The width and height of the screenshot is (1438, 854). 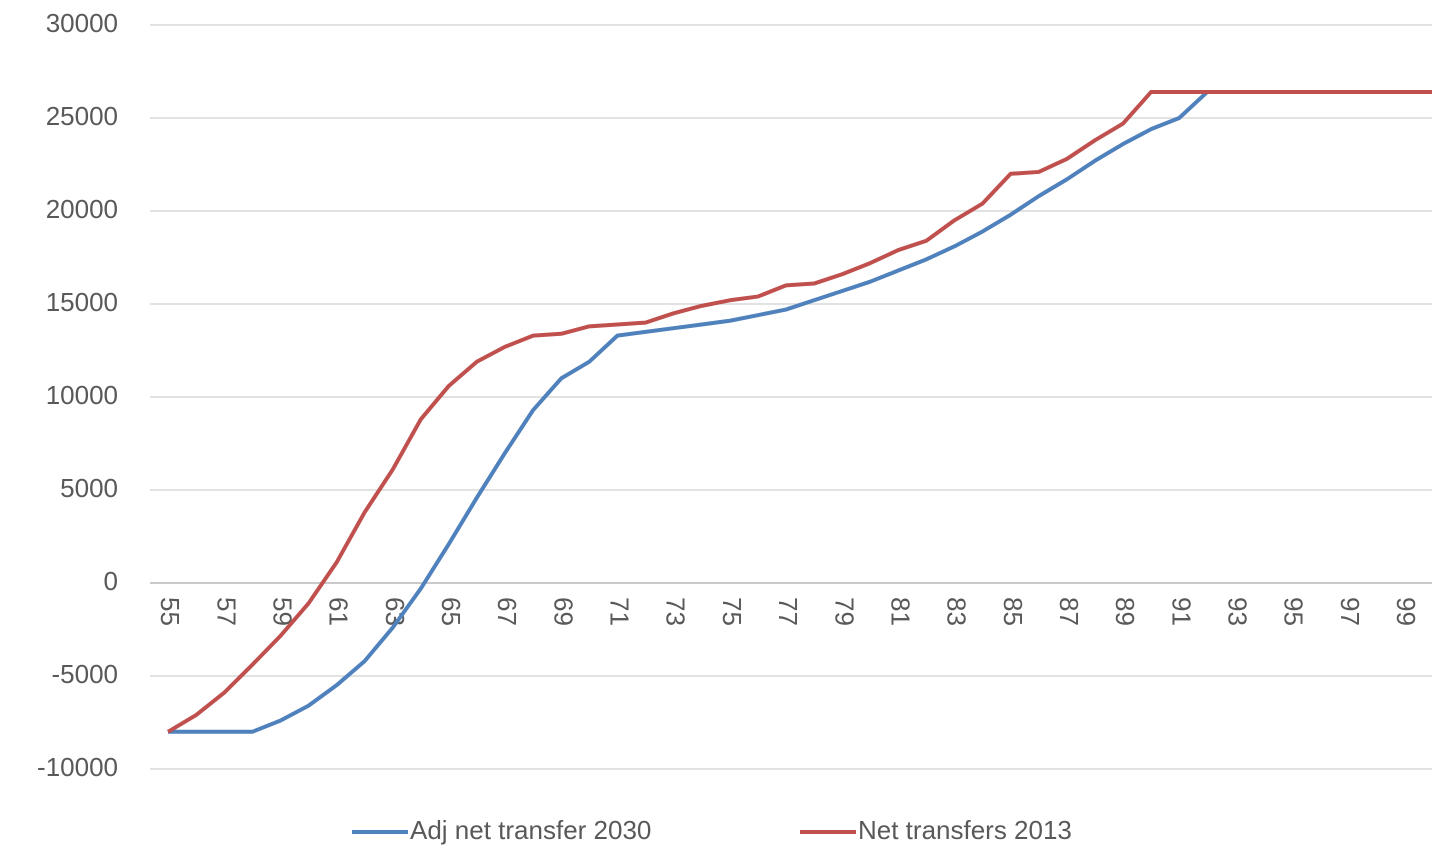 I want to click on x-tick-label: 69, so click(x=563, y=611).